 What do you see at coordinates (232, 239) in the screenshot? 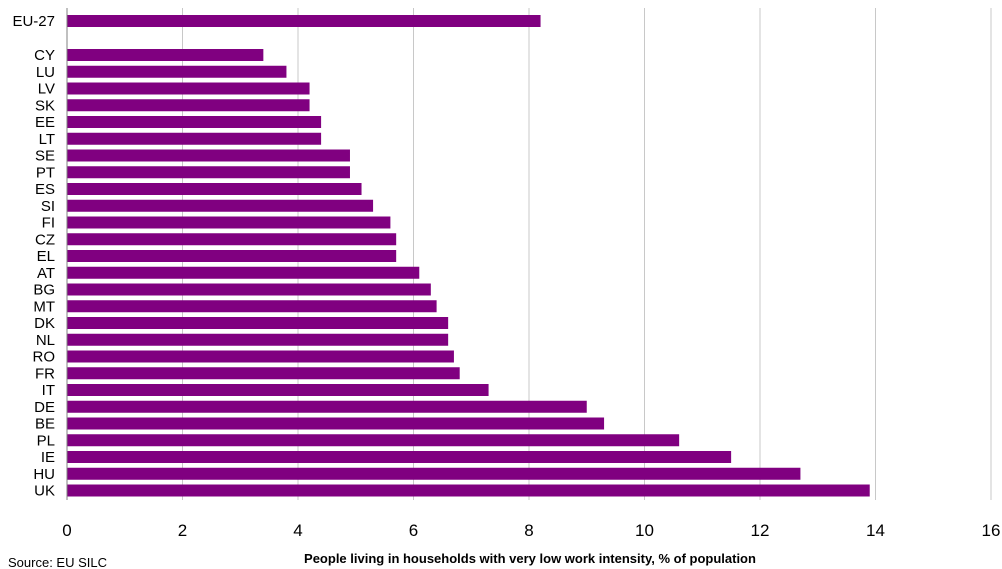
I see `bar-cz` at bounding box center [232, 239].